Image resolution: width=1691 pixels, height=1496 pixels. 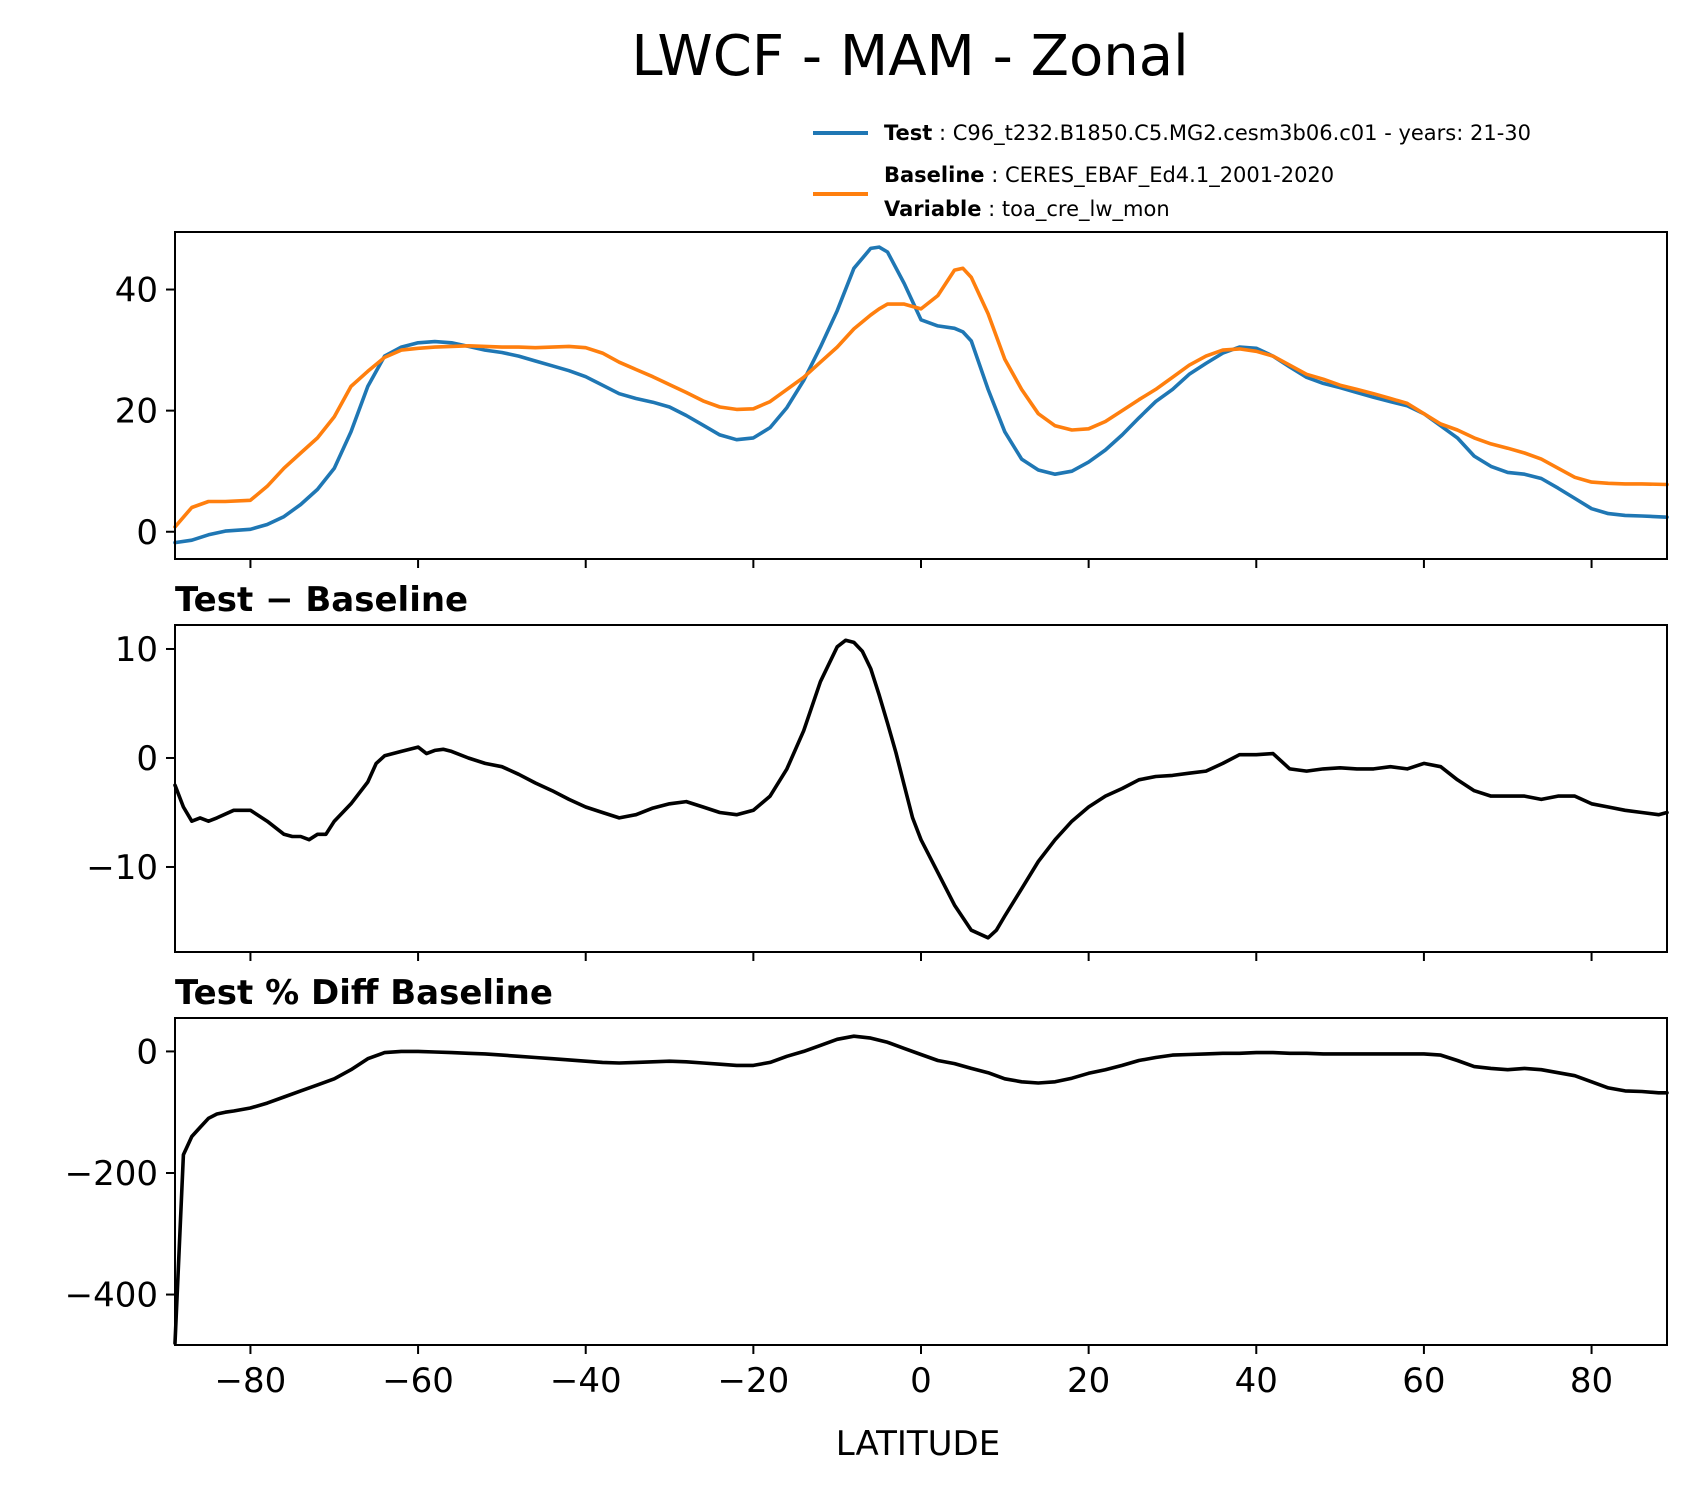 What do you see at coordinates (111, 1296) in the screenshot?
I see `y-tick-label: −400` at bounding box center [111, 1296].